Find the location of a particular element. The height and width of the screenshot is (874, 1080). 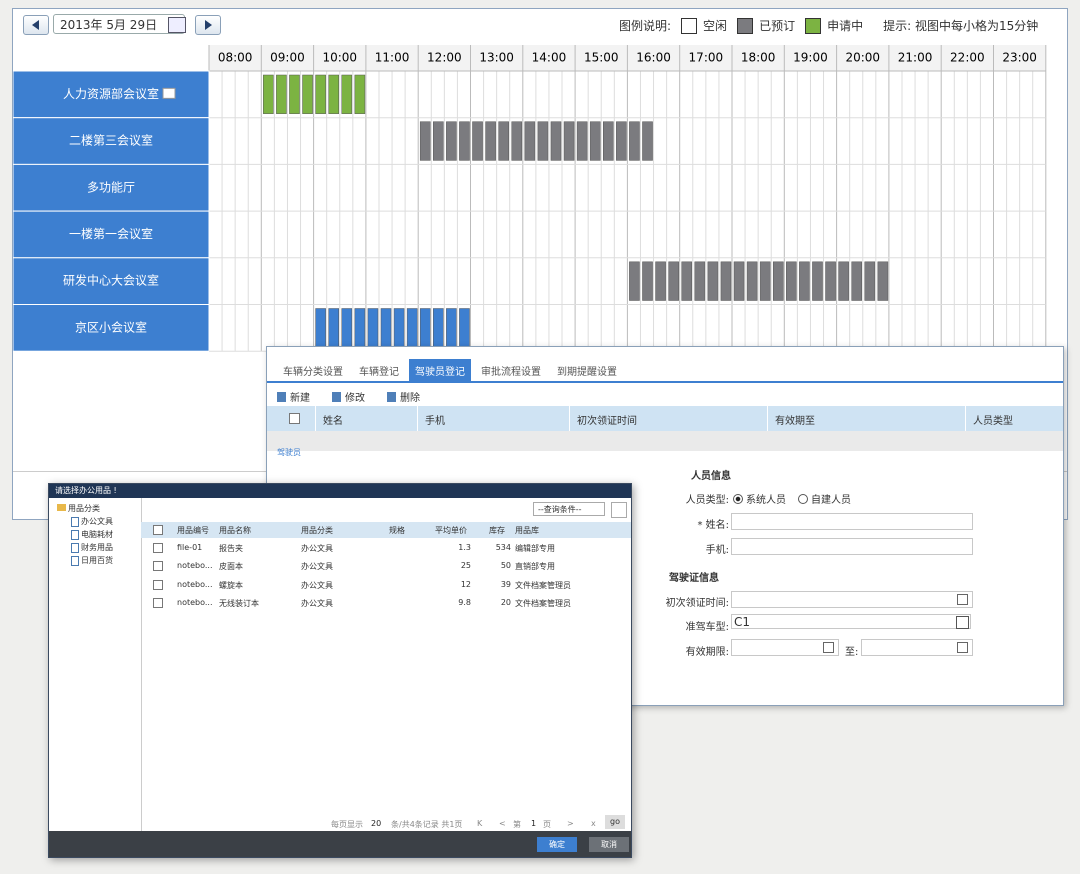

next-day-button is located at coordinates (208, 25).